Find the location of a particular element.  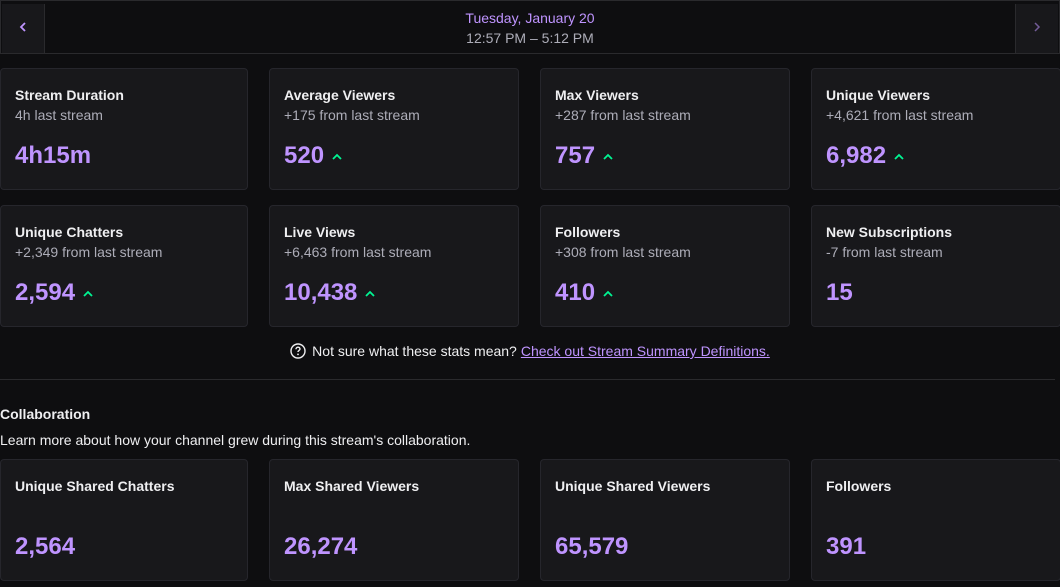

collaboration-title: Collaboration is located at coordinates (45, 414).